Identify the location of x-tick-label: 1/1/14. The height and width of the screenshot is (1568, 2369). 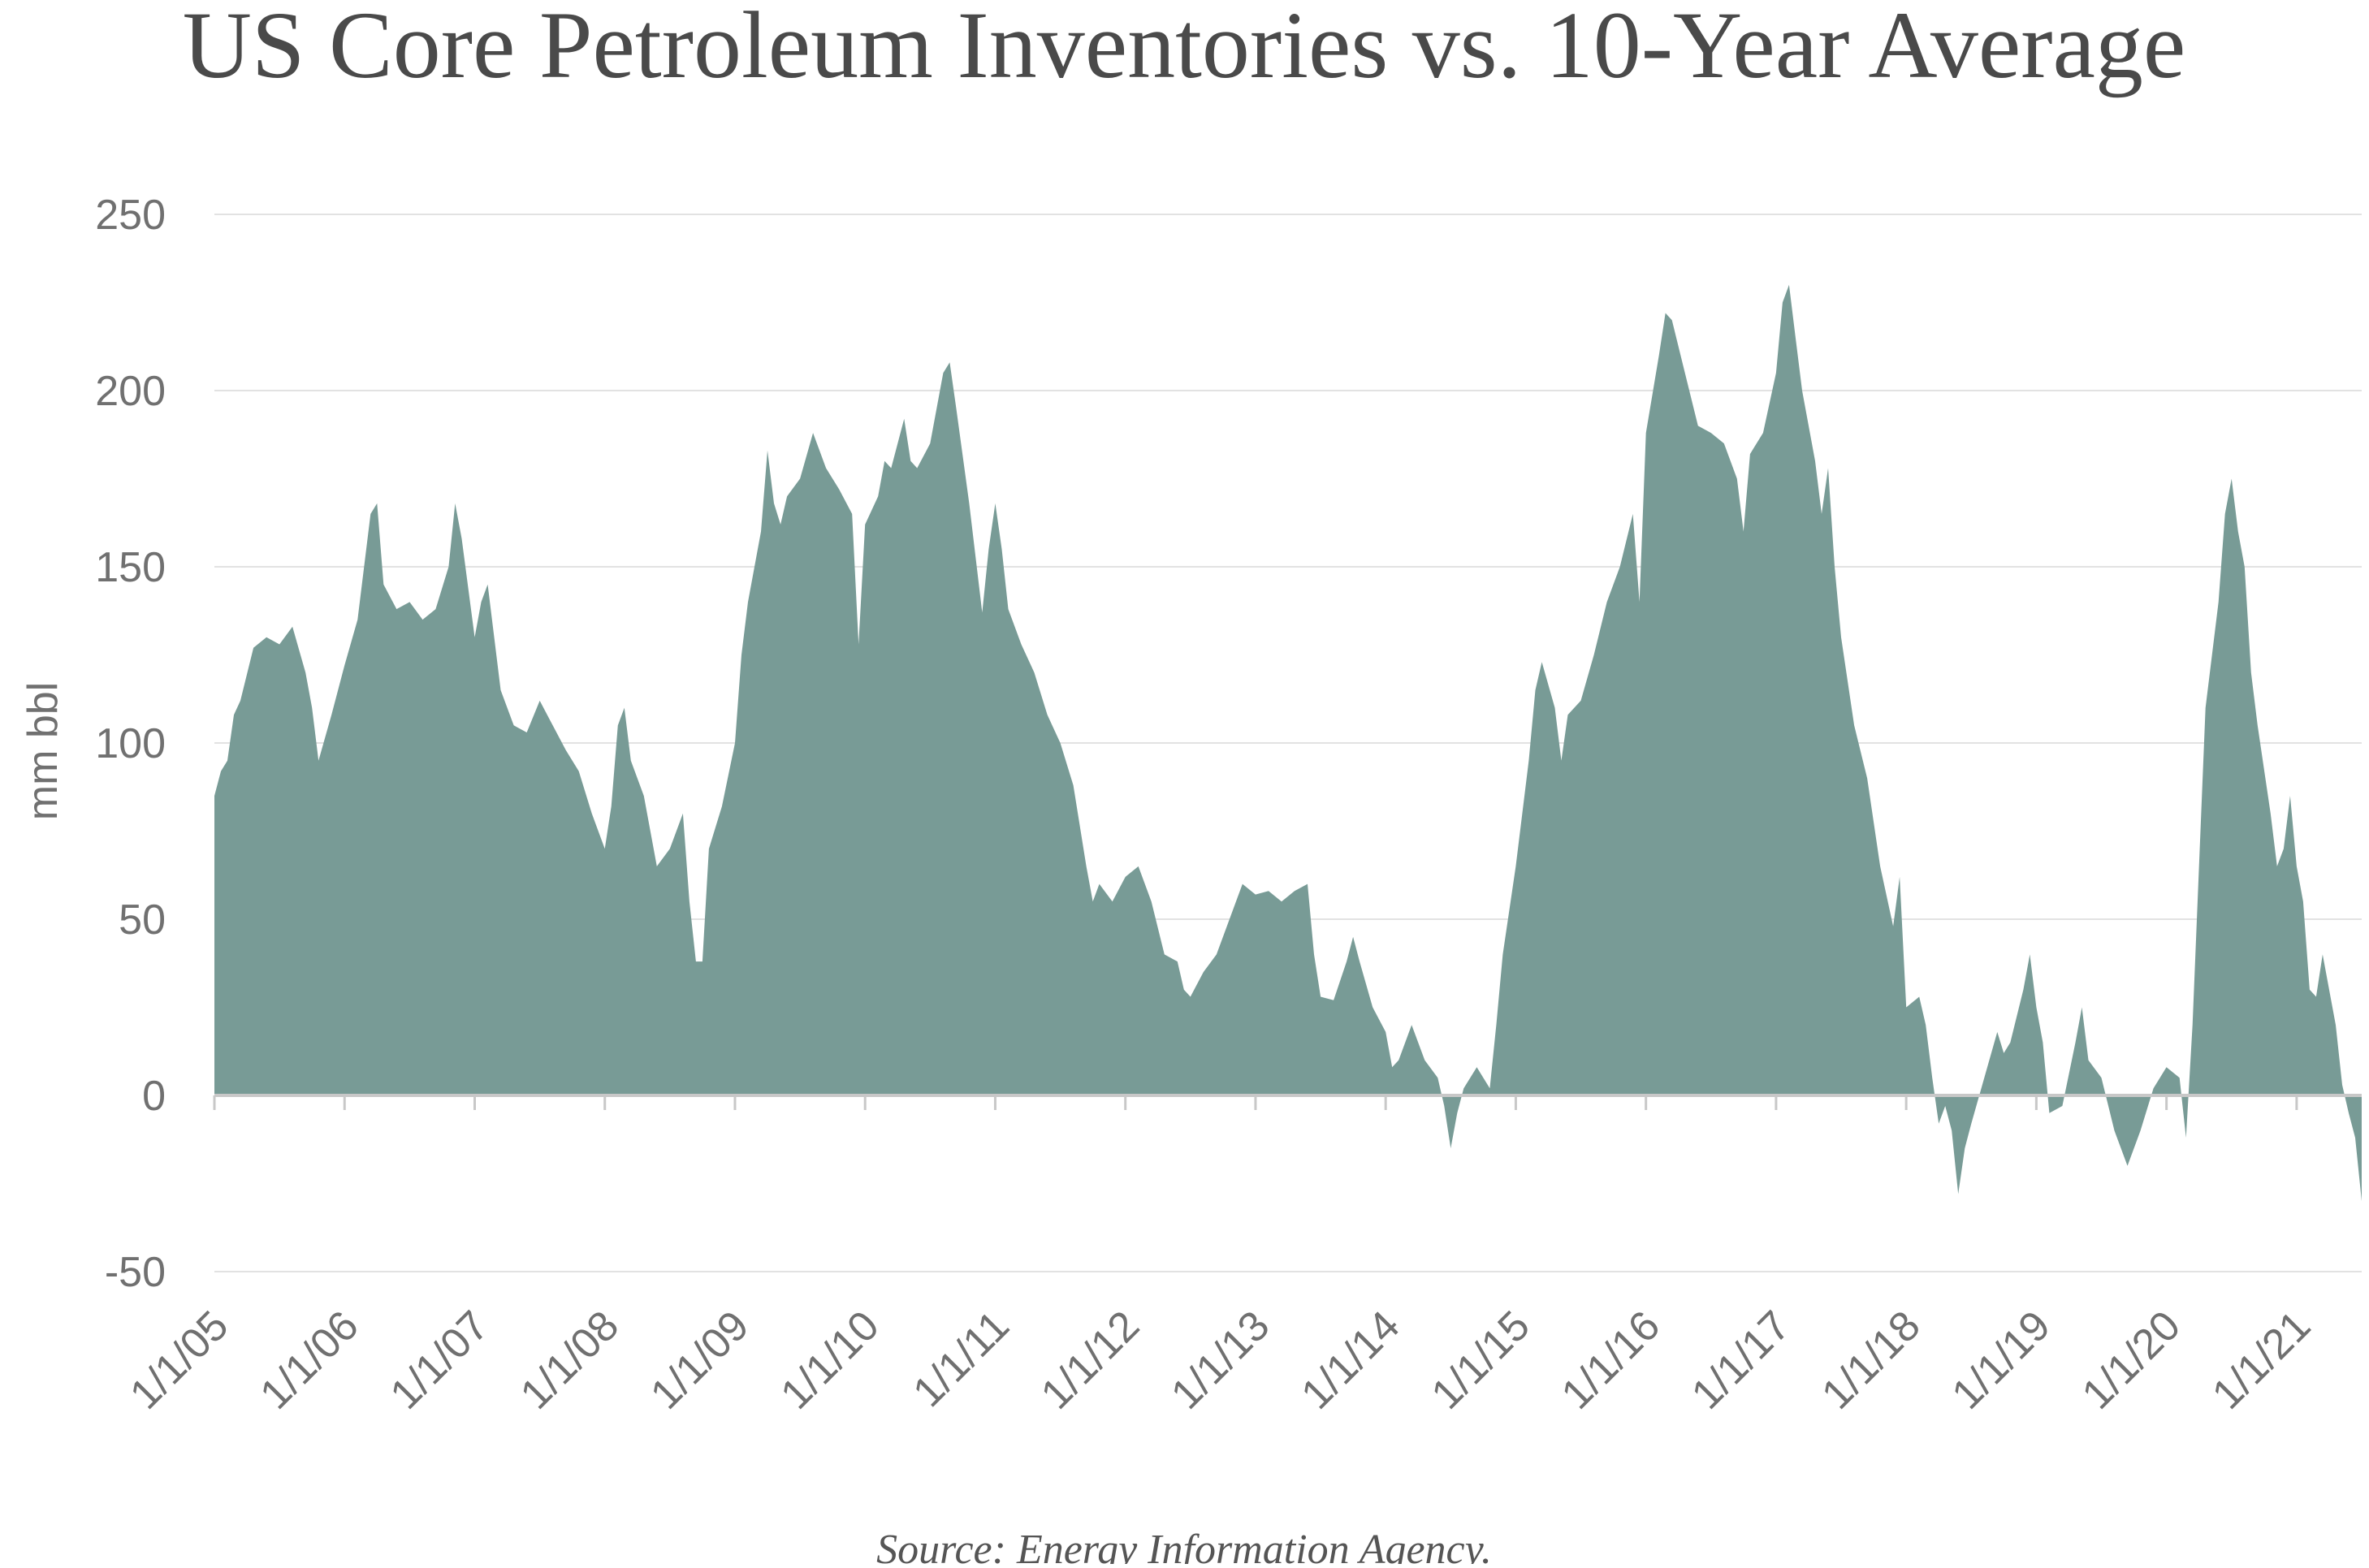
(1350, 1360).